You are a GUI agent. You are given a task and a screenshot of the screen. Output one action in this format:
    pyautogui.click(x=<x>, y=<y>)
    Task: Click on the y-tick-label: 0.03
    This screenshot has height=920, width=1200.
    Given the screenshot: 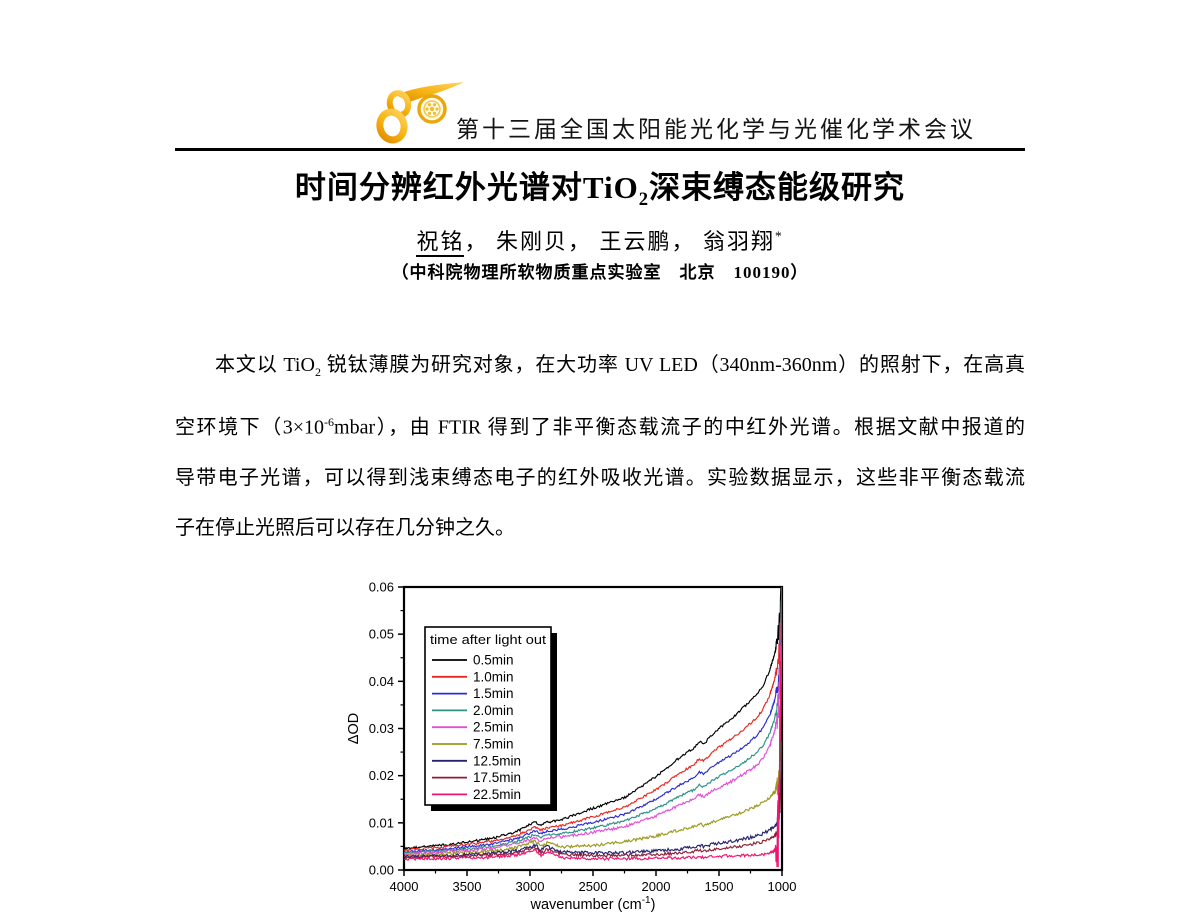 What is the action you would take?
    pyautogui.click(x=381, y=728)
    